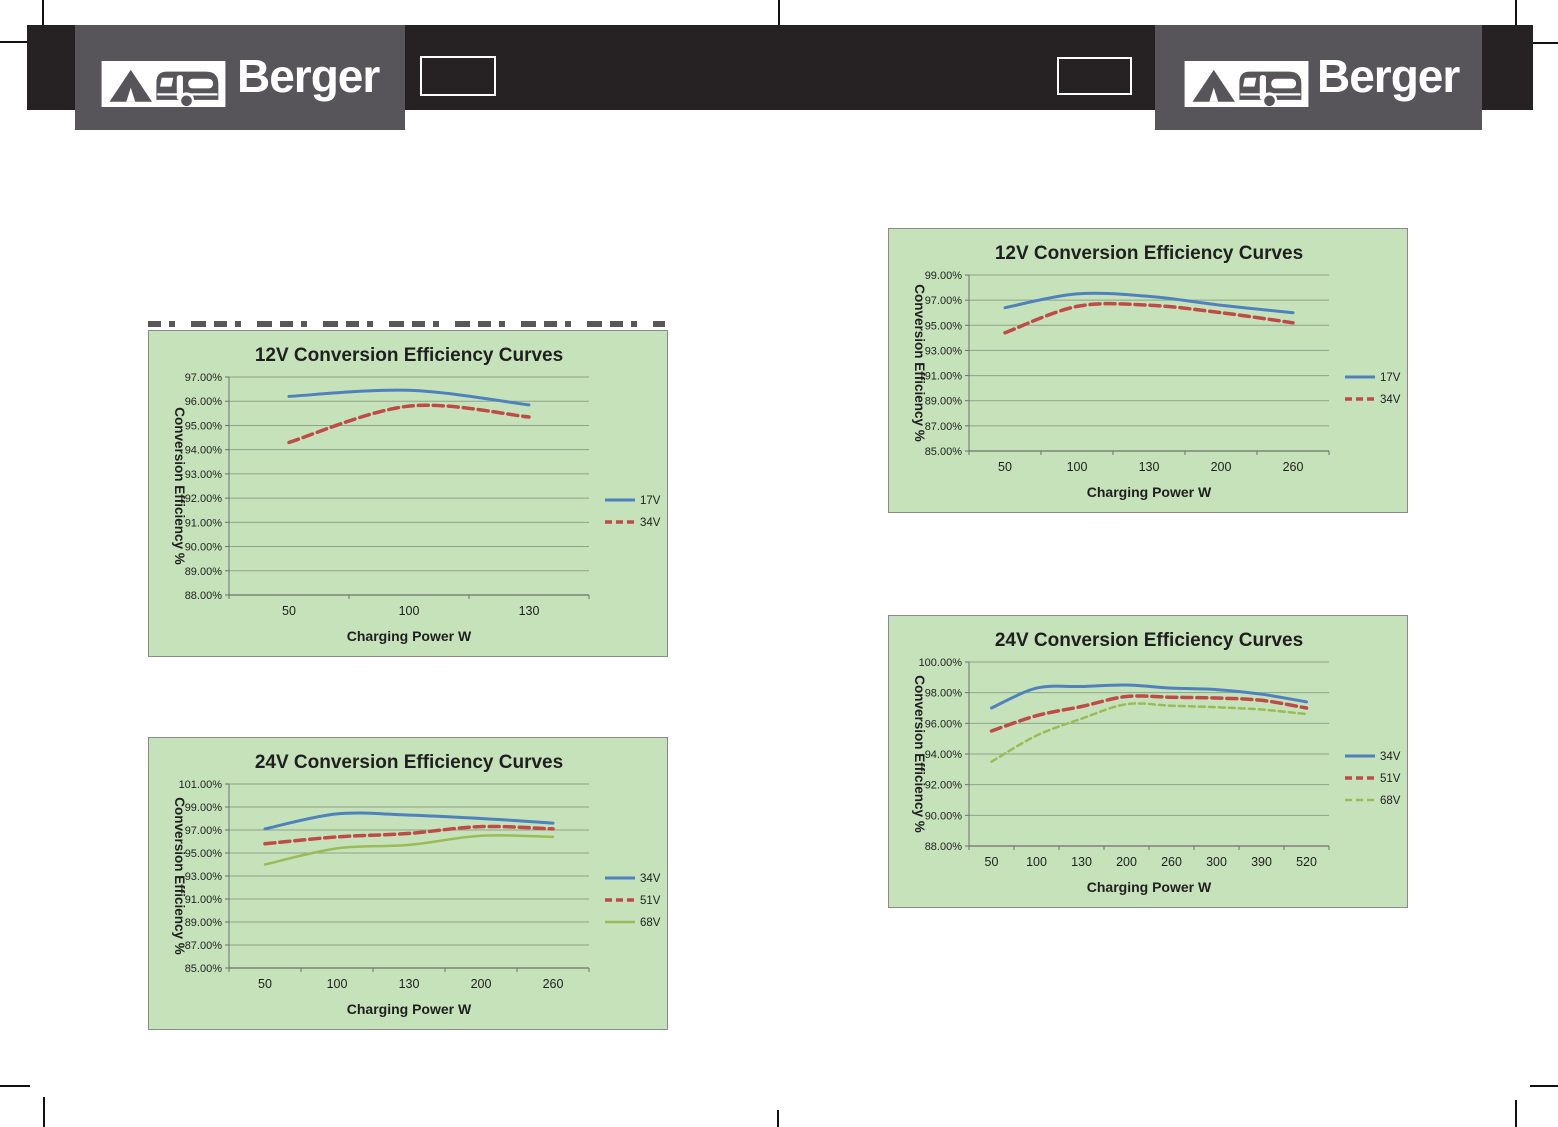 The width and height of the screenshot is (1558, 1127). I want to click on svg-text: 300, so click(1216, 862).